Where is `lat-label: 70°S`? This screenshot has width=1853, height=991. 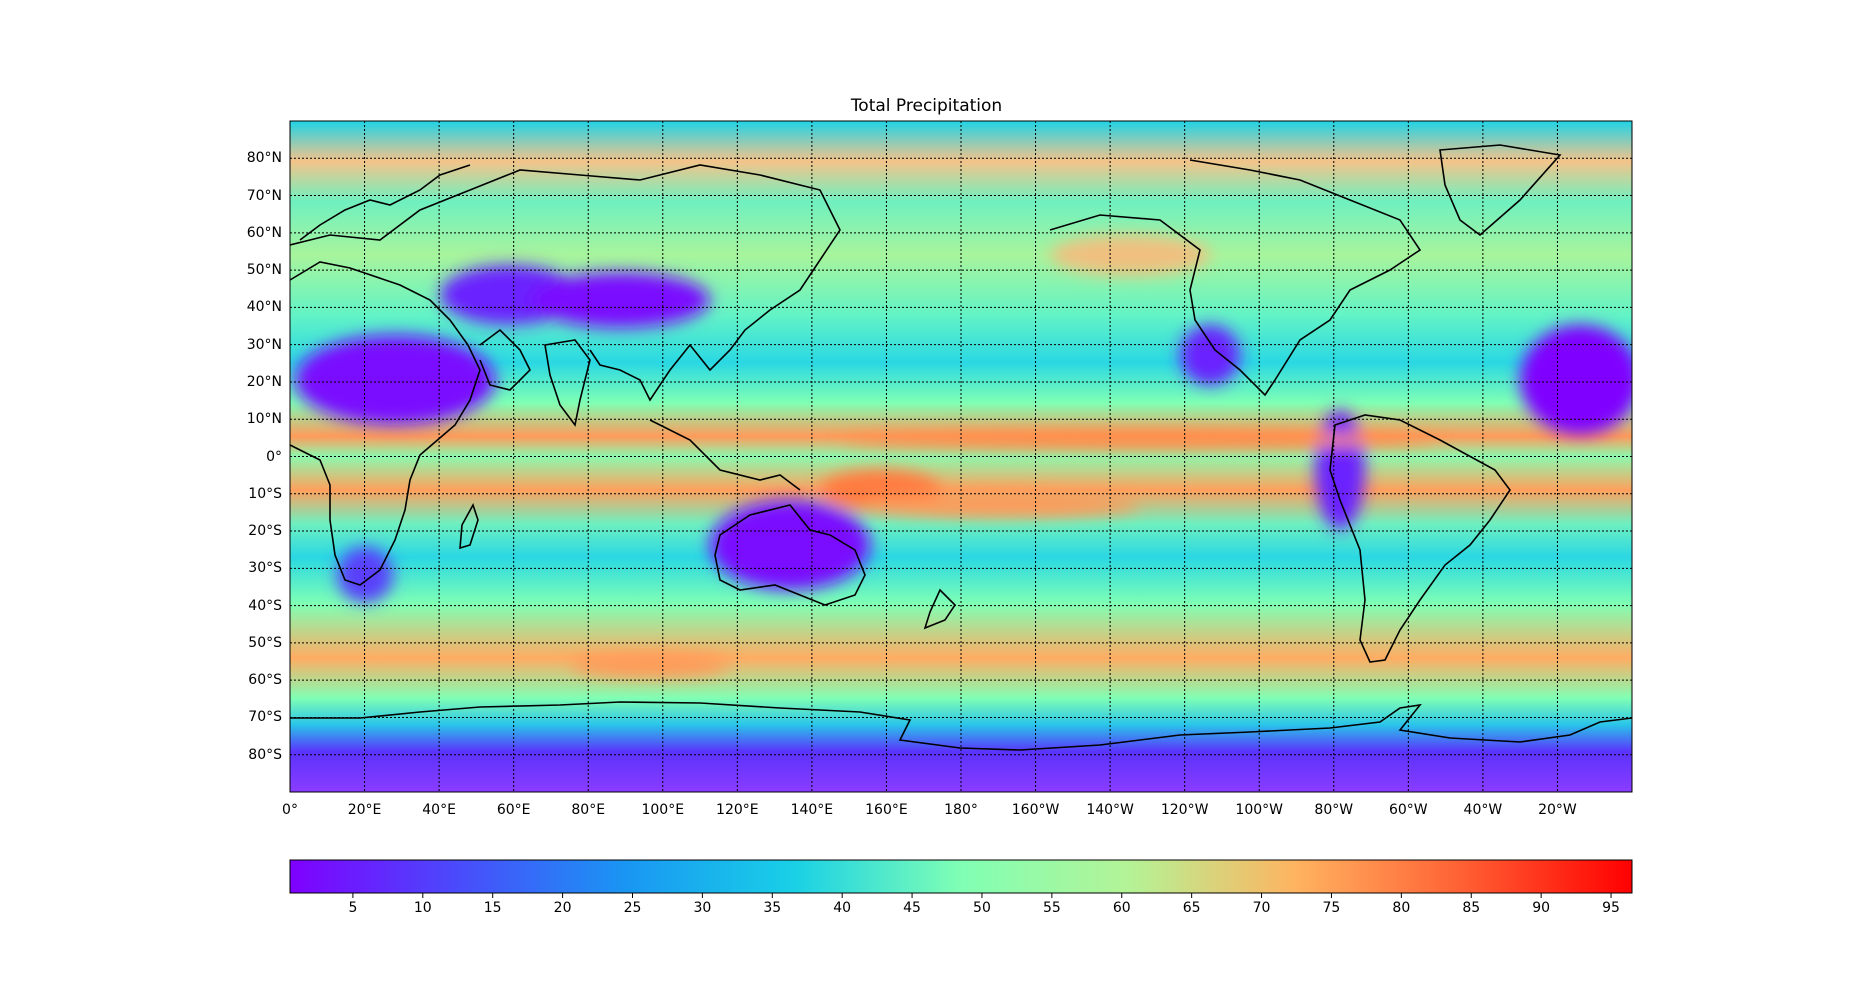 lat-label: 70°S is located at coordinates (265, 717).